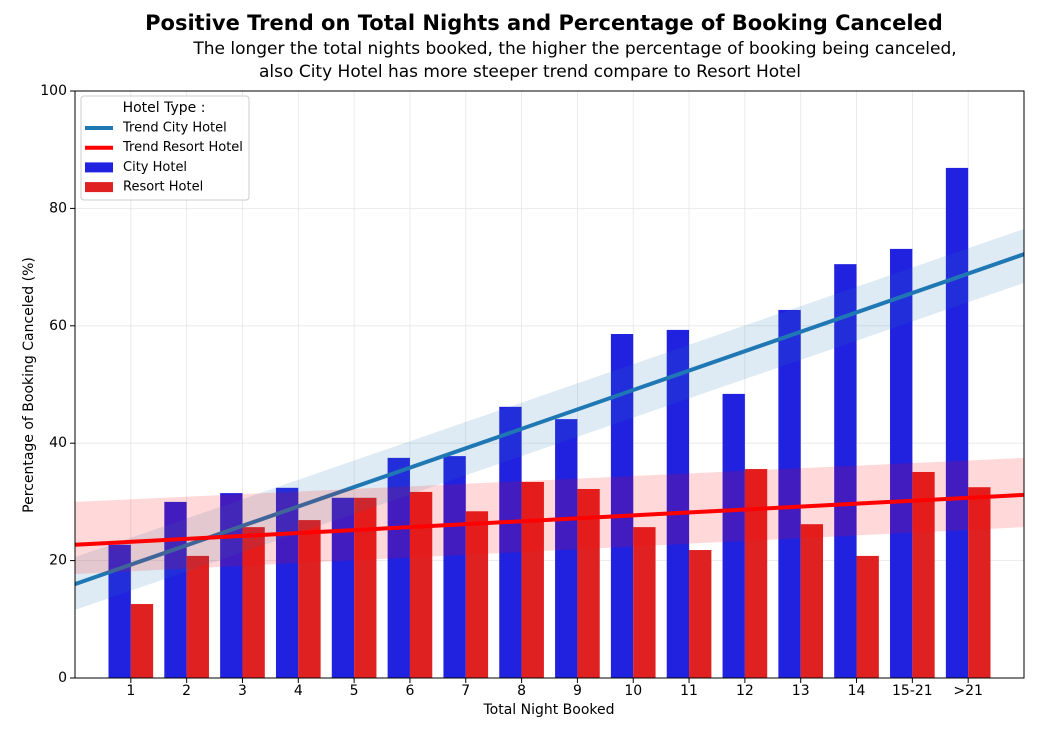 The image size is (1039, 732). Describe the element at coordinates (409, 691) in the screenshot. I see `x-tick-label: 6` at that location.